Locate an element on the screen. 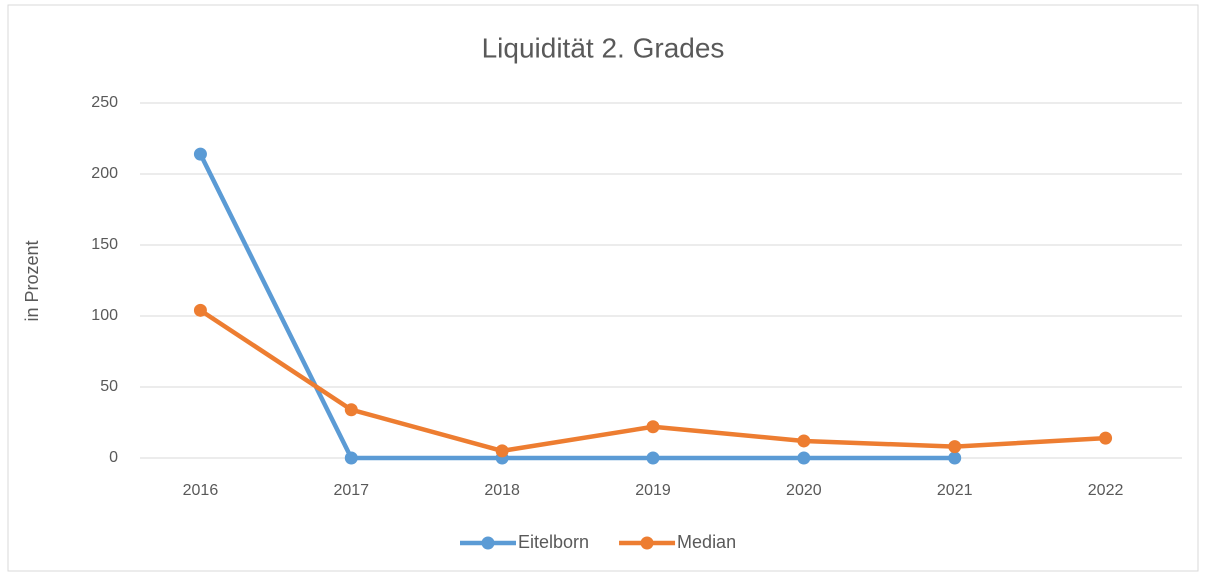  x-tick-label: 2016 is located at coordinates (201, 490).